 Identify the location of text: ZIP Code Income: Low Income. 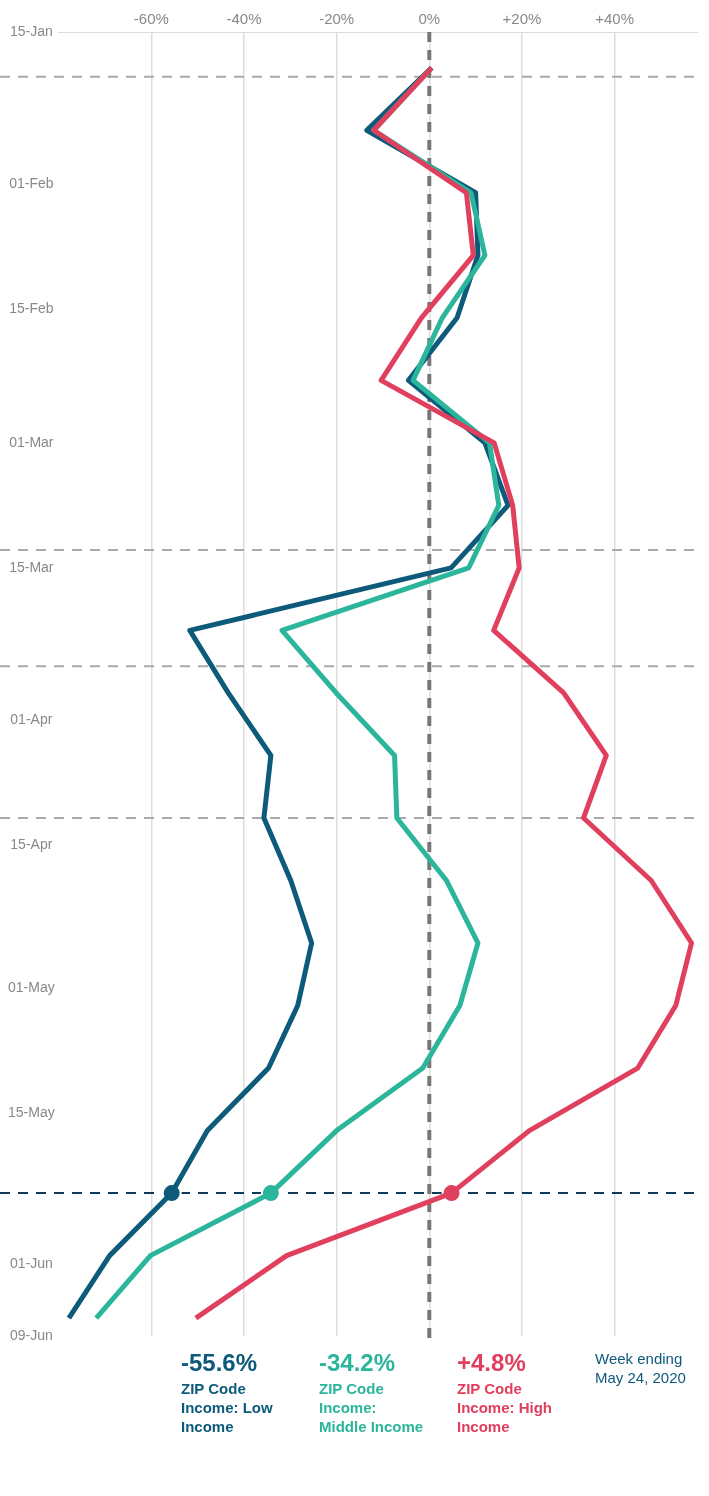
(227, 1407).